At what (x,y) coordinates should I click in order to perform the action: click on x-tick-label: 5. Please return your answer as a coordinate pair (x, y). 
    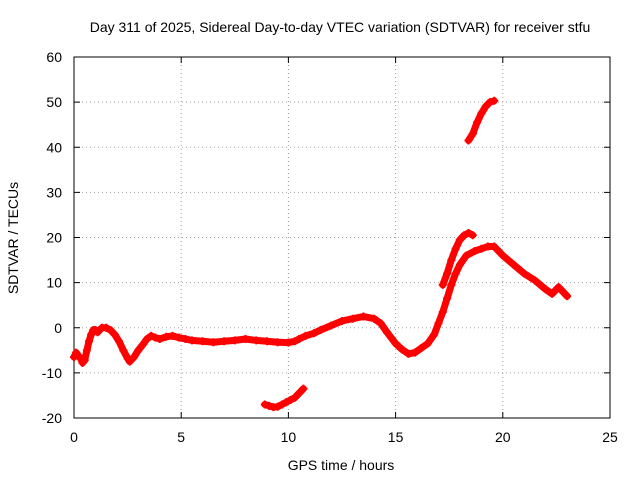
    Looking at the image, I should click on (181, 437).